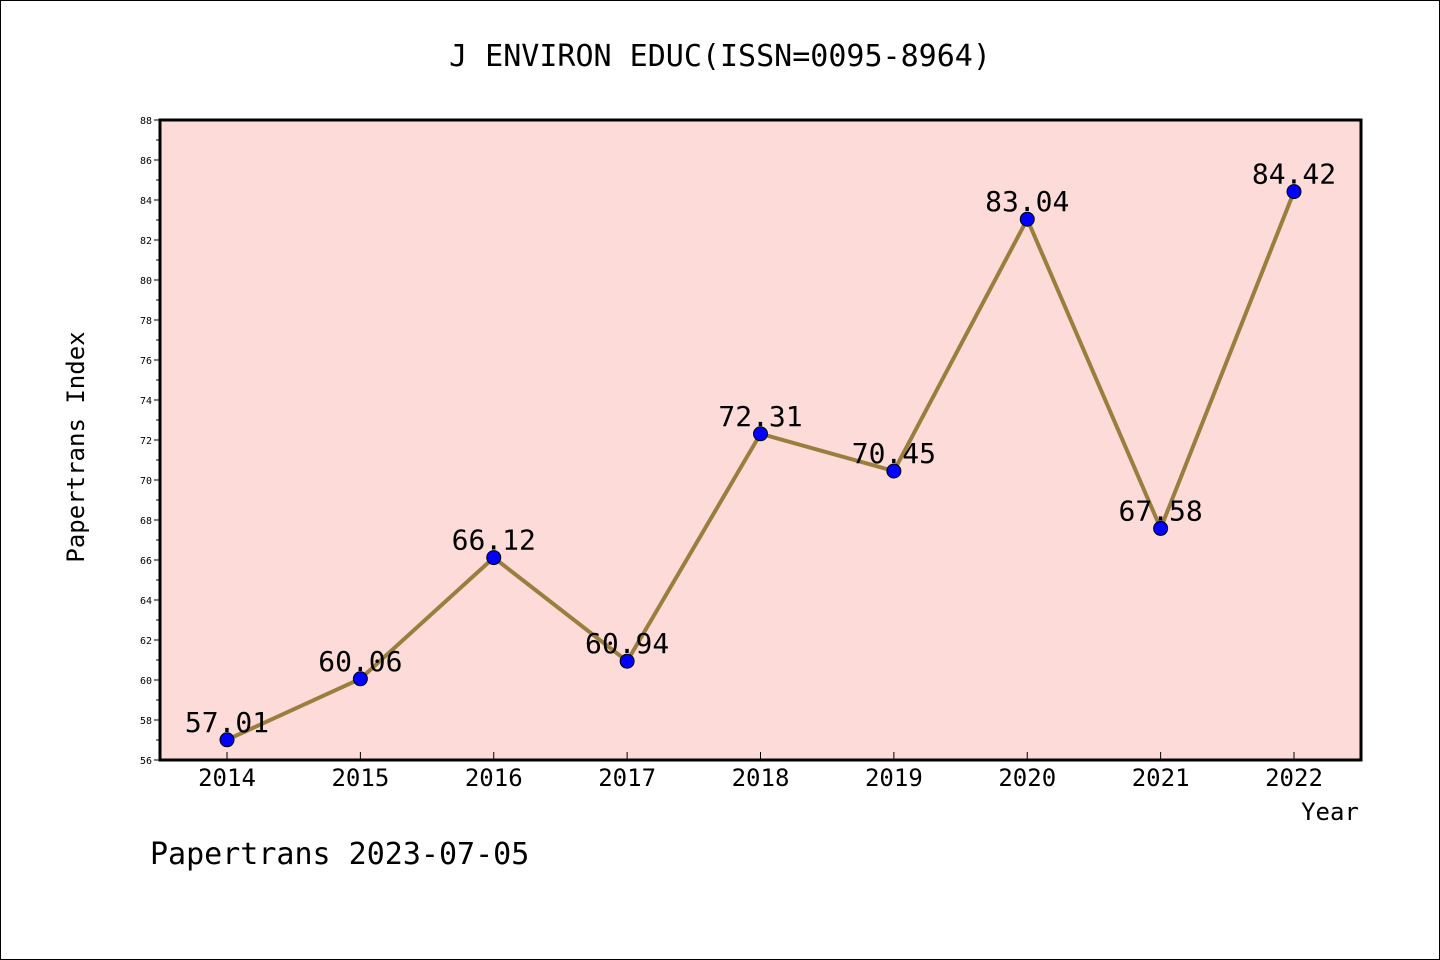 The height and width of the screenshot is (960, 1440). What do you see at coordinates (894, 778) in the screenshot?
I see `x-tick-label: 2019` at bounding box center [894, 778].